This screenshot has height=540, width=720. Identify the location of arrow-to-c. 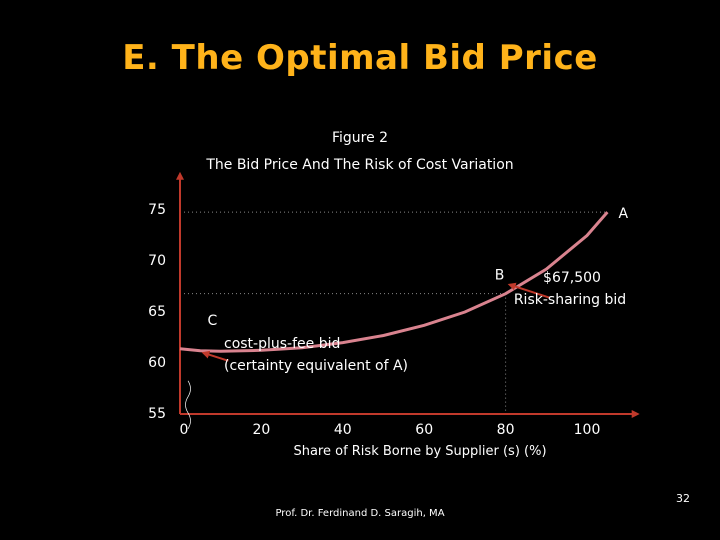
(215, 356).